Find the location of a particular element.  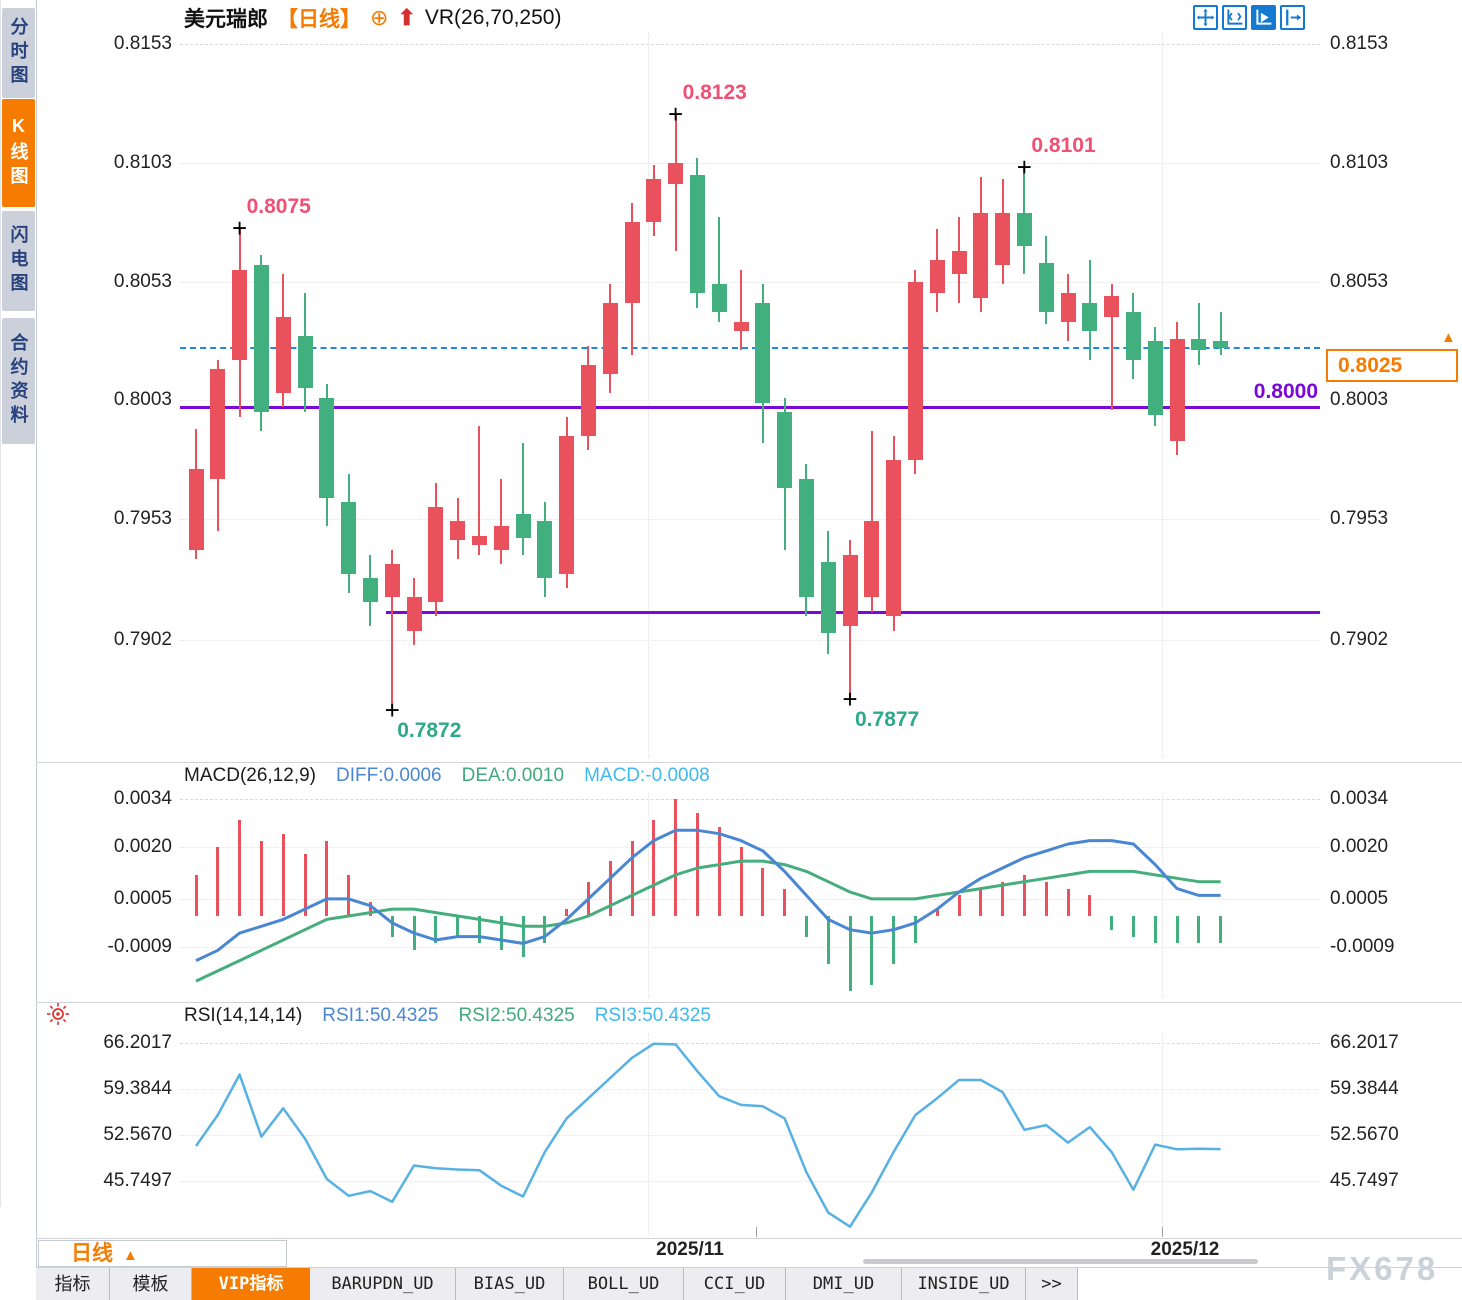

indicator-settings-icon is located at coordinates (58, 1014).